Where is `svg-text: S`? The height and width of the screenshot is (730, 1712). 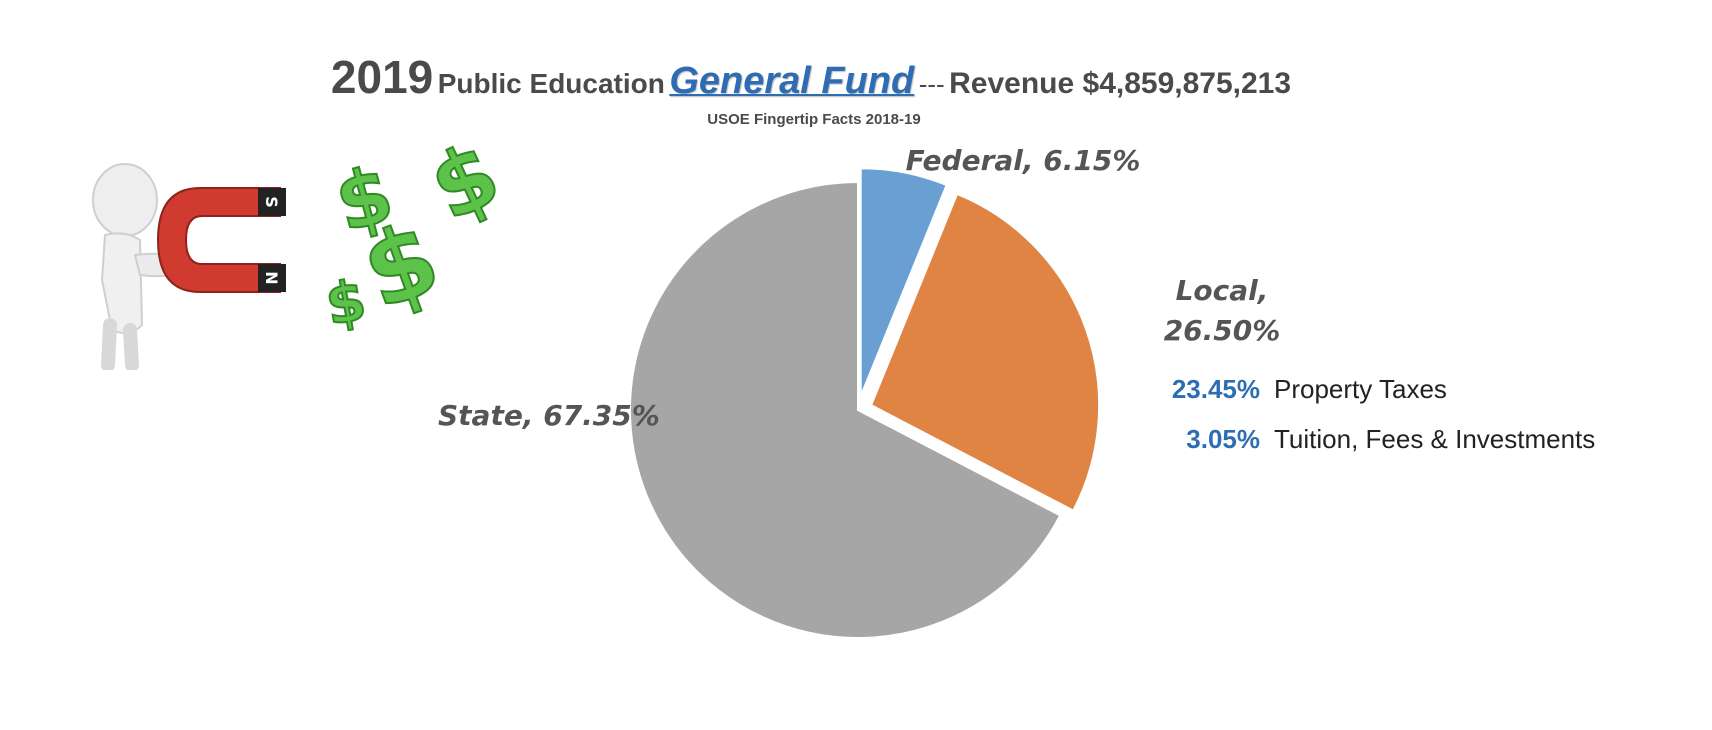
svg-text: S is located at coordinates (271, 202).